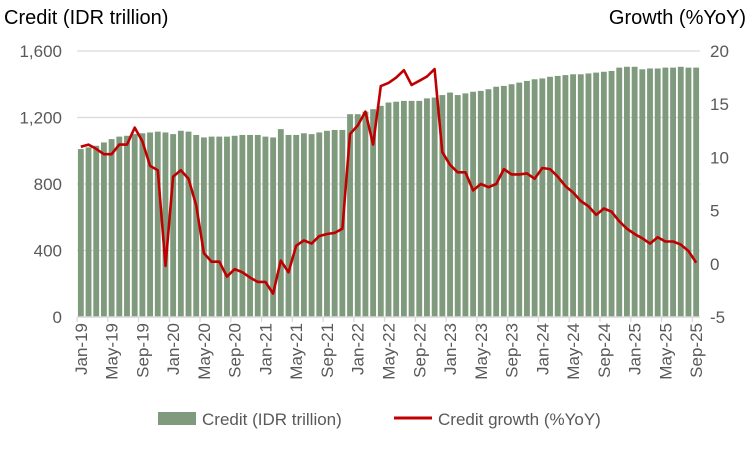 The image size is (750, 456). Describe the element at coordinates (481, 351) in the screenshot. I see `x-tick-label: May-23` at that location.